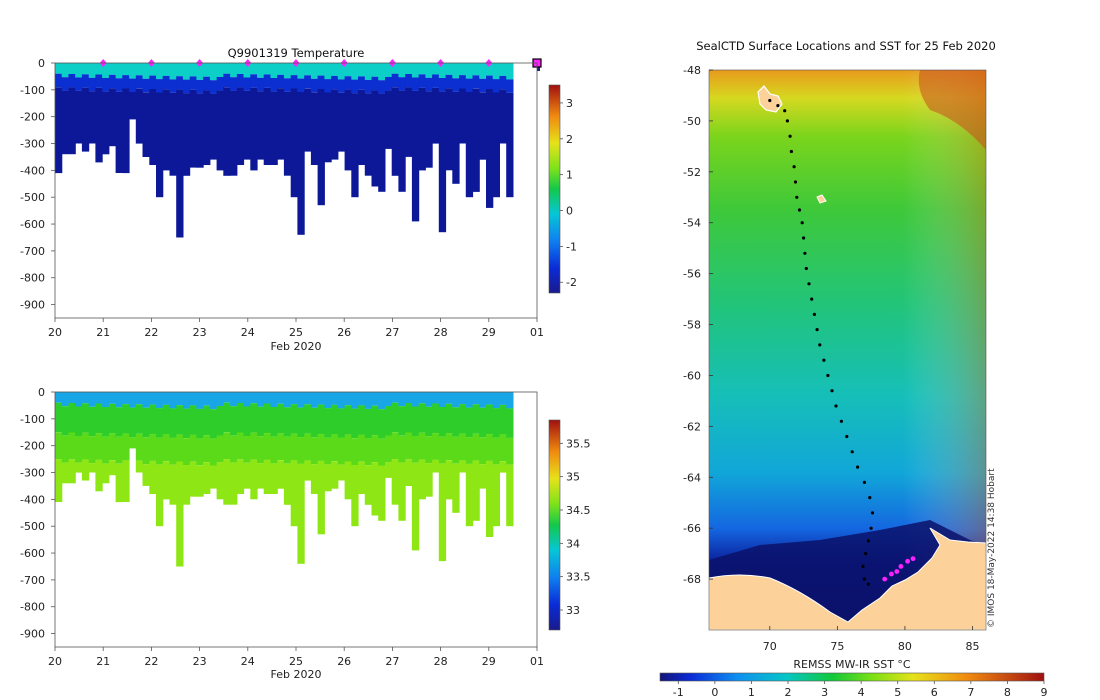 Image resolution: width=1100 pixels, height=700 pixels. Describe the element at coordinates (32, 278) in the screenshot. I see `y-tick-label: -800` at that location.